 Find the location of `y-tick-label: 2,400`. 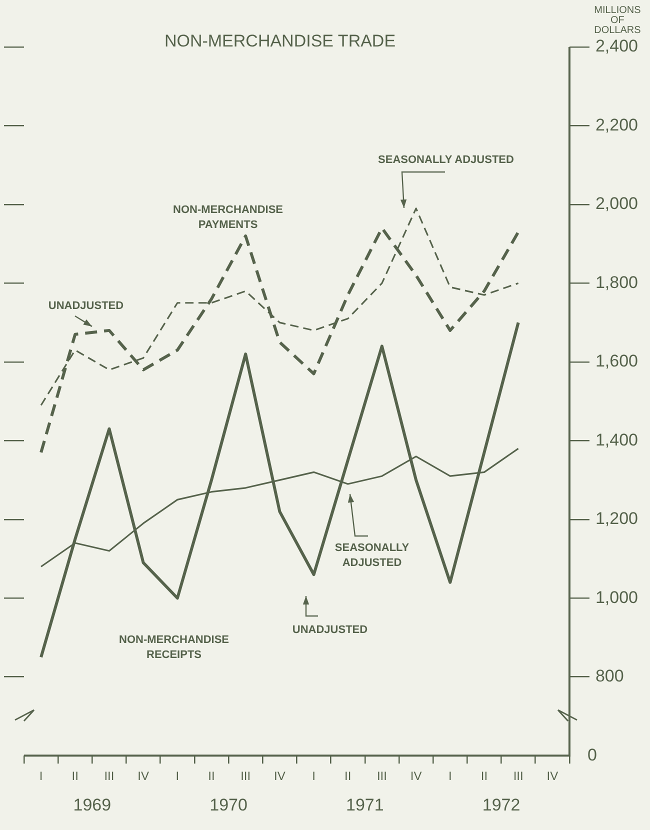

y-tick-label: 2,400 is located at coordinates (616, 46).